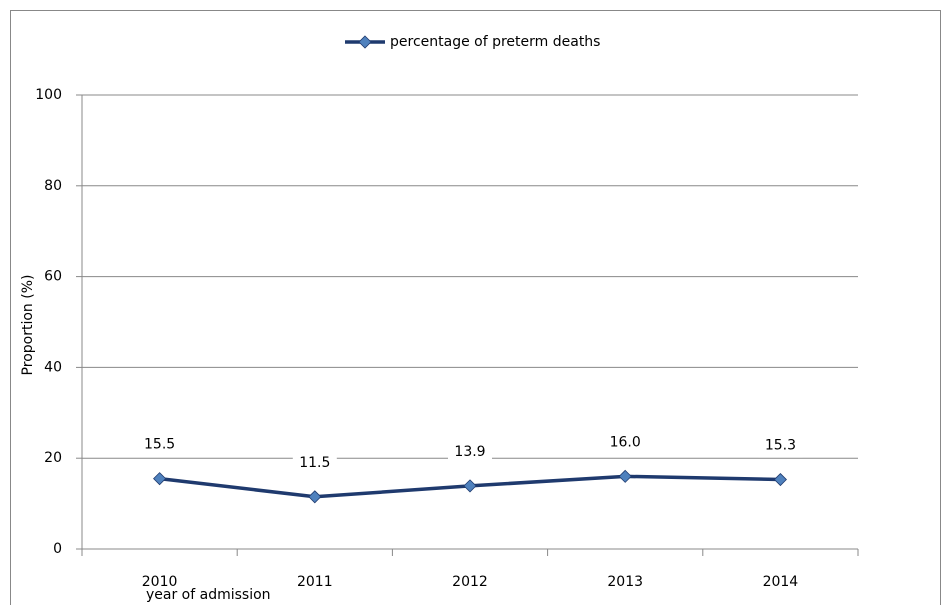  I want to click on y-tick-label: 60, so click(53, 277).